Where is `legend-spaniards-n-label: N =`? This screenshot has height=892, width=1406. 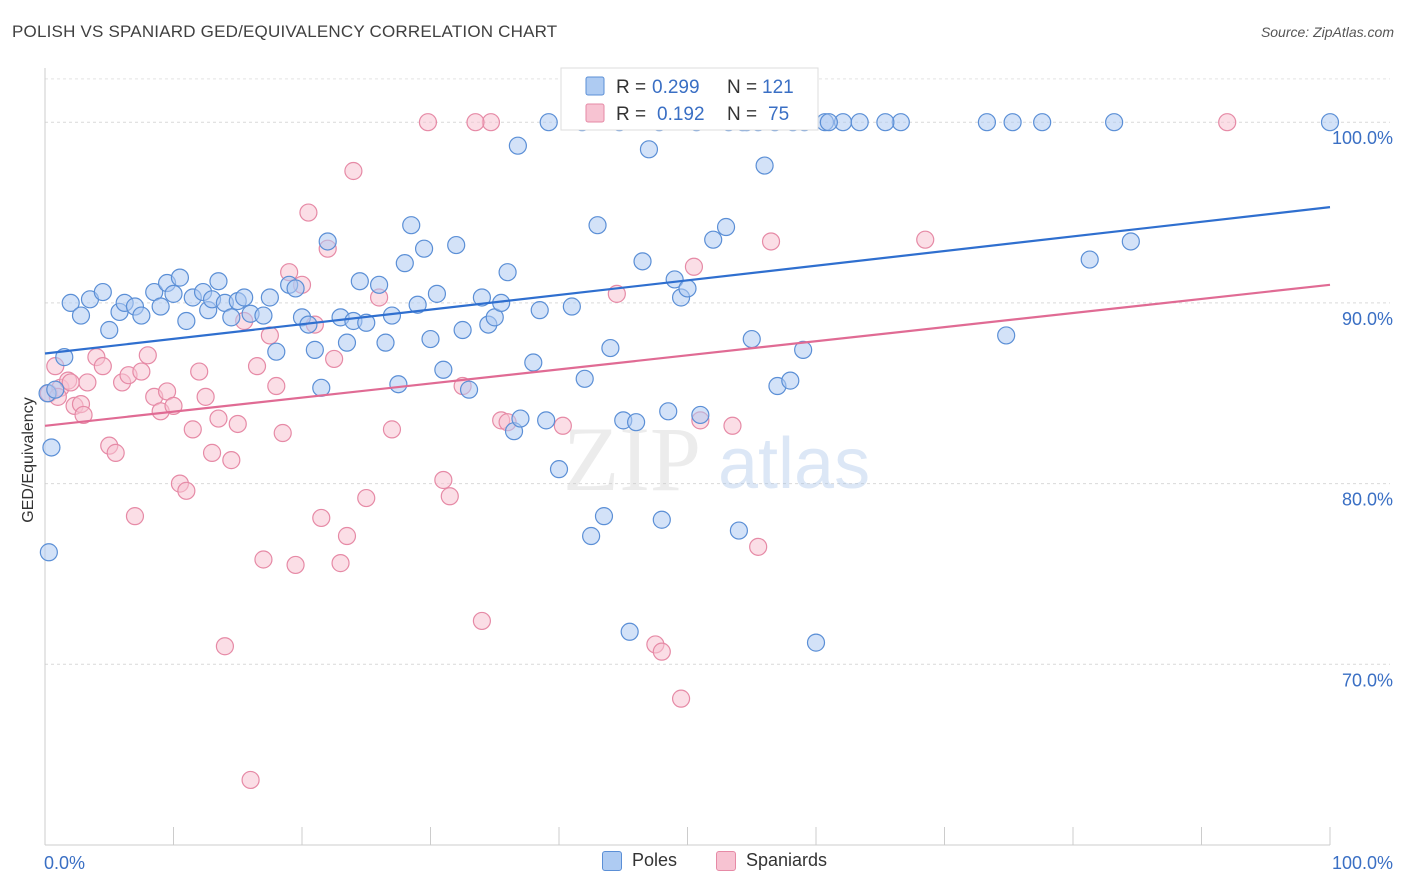
legend-spaniards-n-label: N = is located at coordinates (742, 114).